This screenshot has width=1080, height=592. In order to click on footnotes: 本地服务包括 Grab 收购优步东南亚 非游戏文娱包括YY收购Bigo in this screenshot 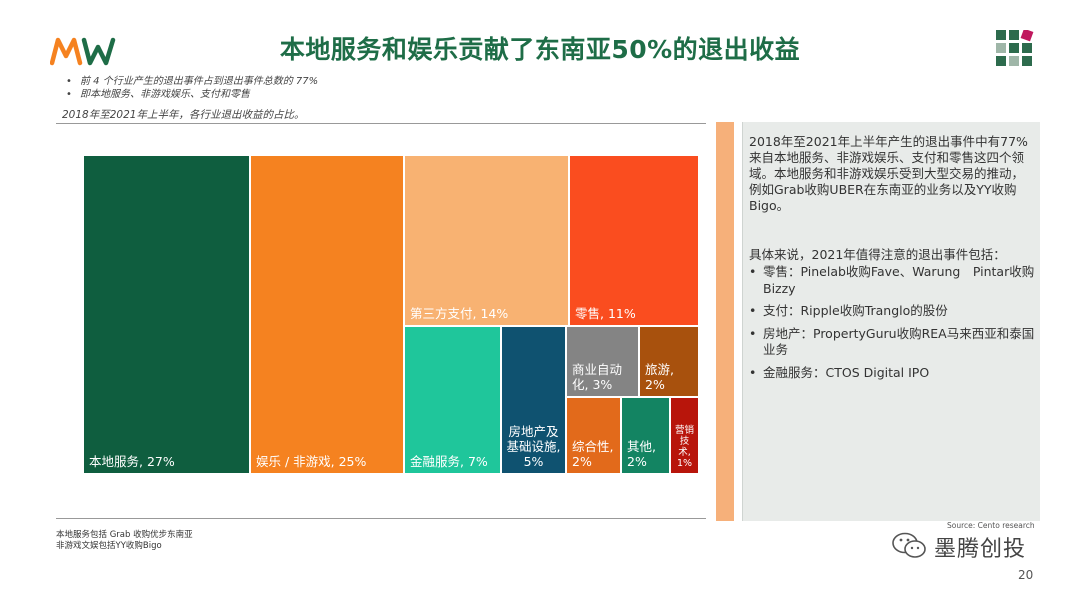, I will do `click(124, 541)`.